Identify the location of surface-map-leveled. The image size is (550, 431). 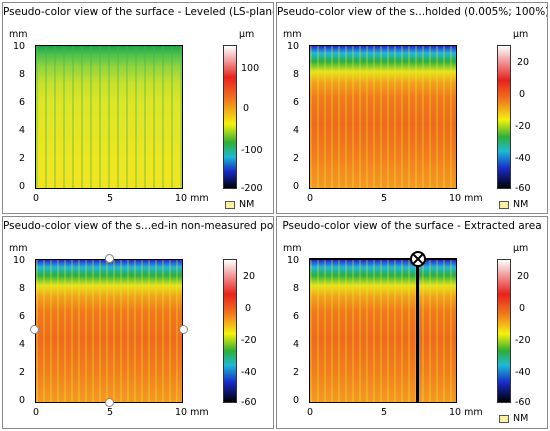
(109, 117).